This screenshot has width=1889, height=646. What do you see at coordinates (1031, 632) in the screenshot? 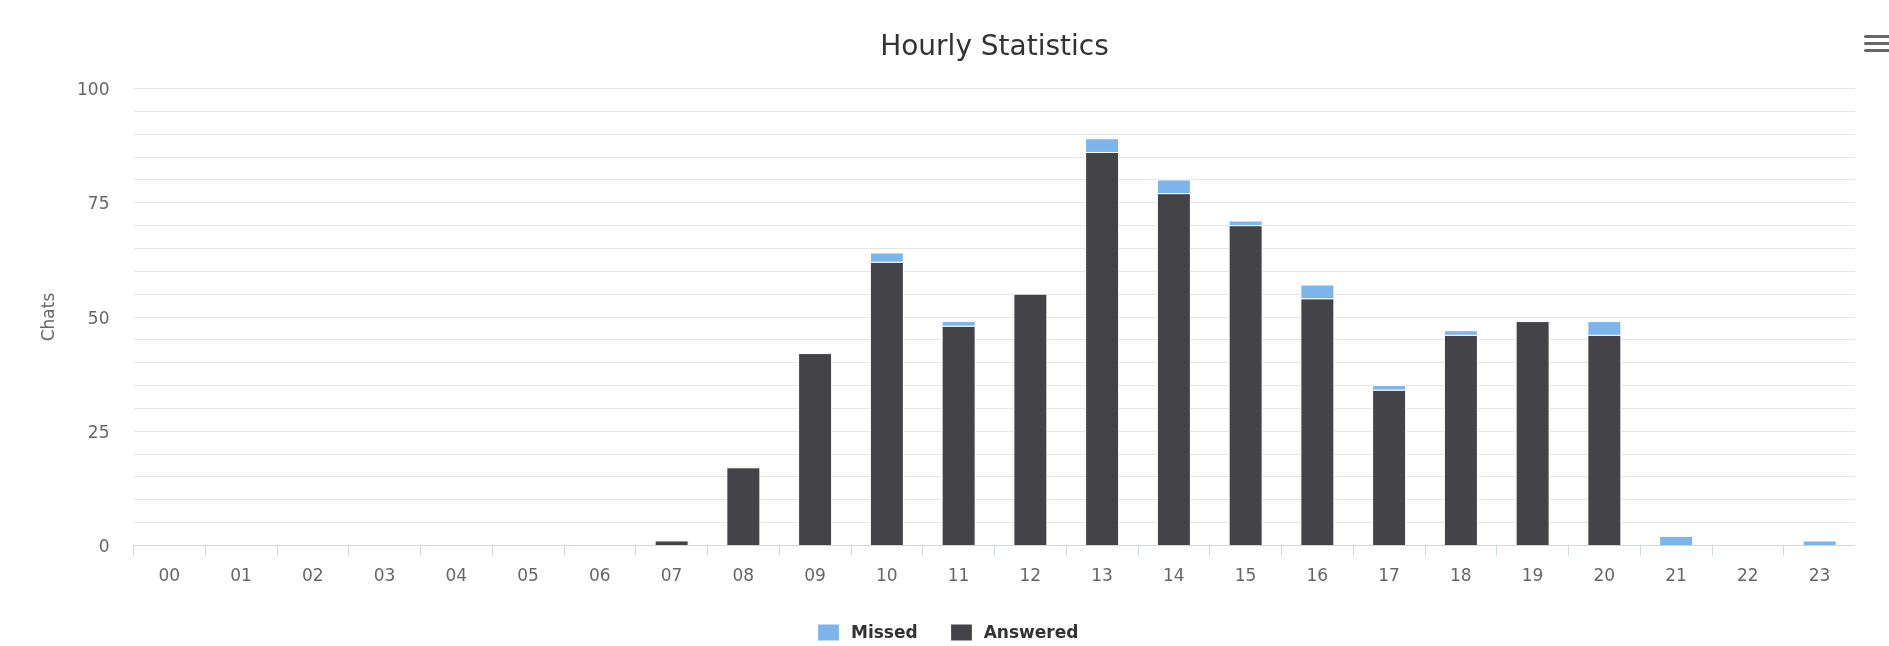
I see `legend-label: Answered` at bounding box center [1031, 632].